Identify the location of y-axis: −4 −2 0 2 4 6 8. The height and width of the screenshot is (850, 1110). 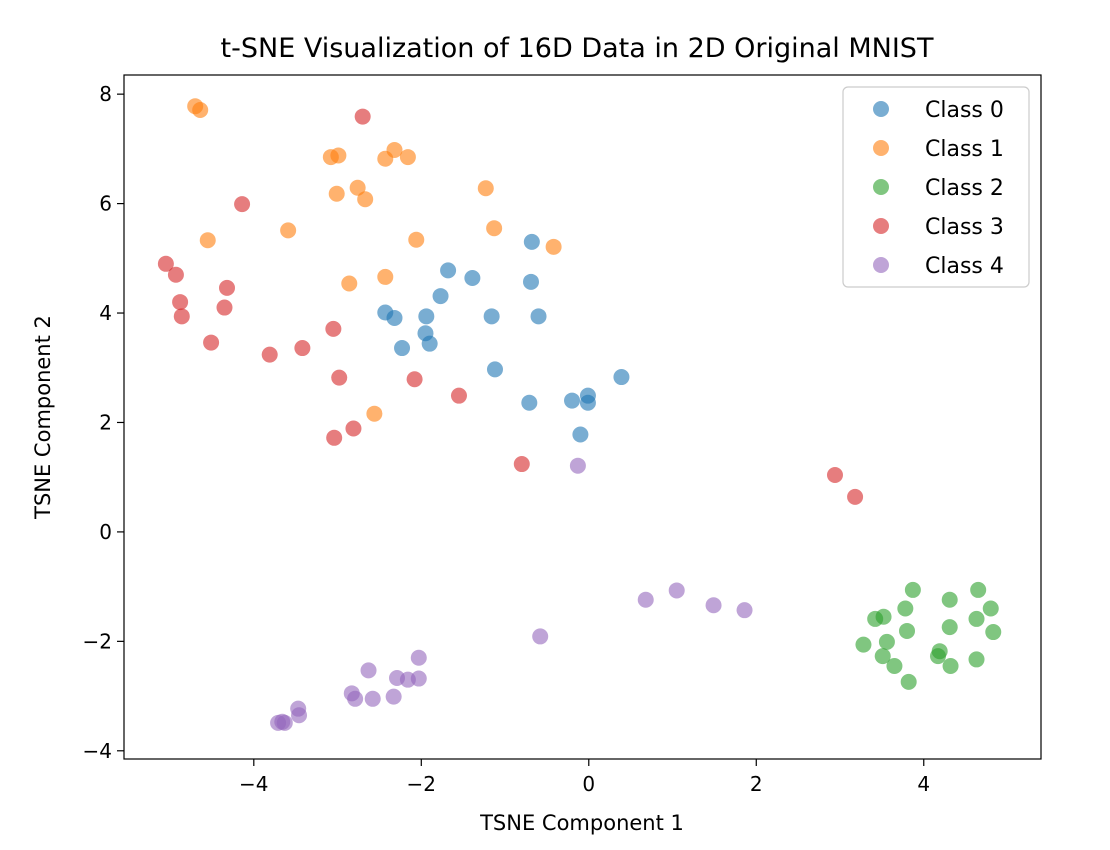
(103, 422).